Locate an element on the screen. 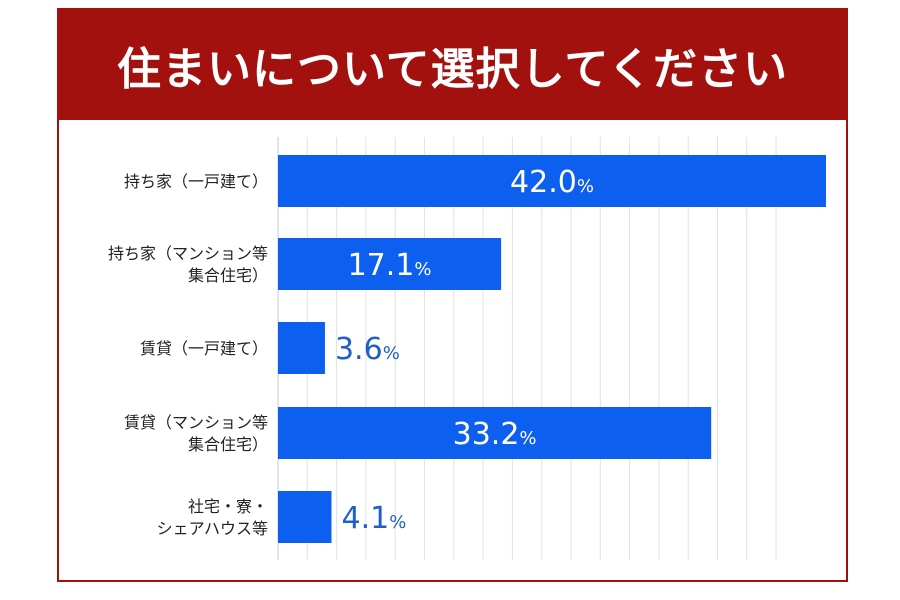 This screenshot has height=600, width=900. data-label: 4.1% is located at coordinates (373, 518).